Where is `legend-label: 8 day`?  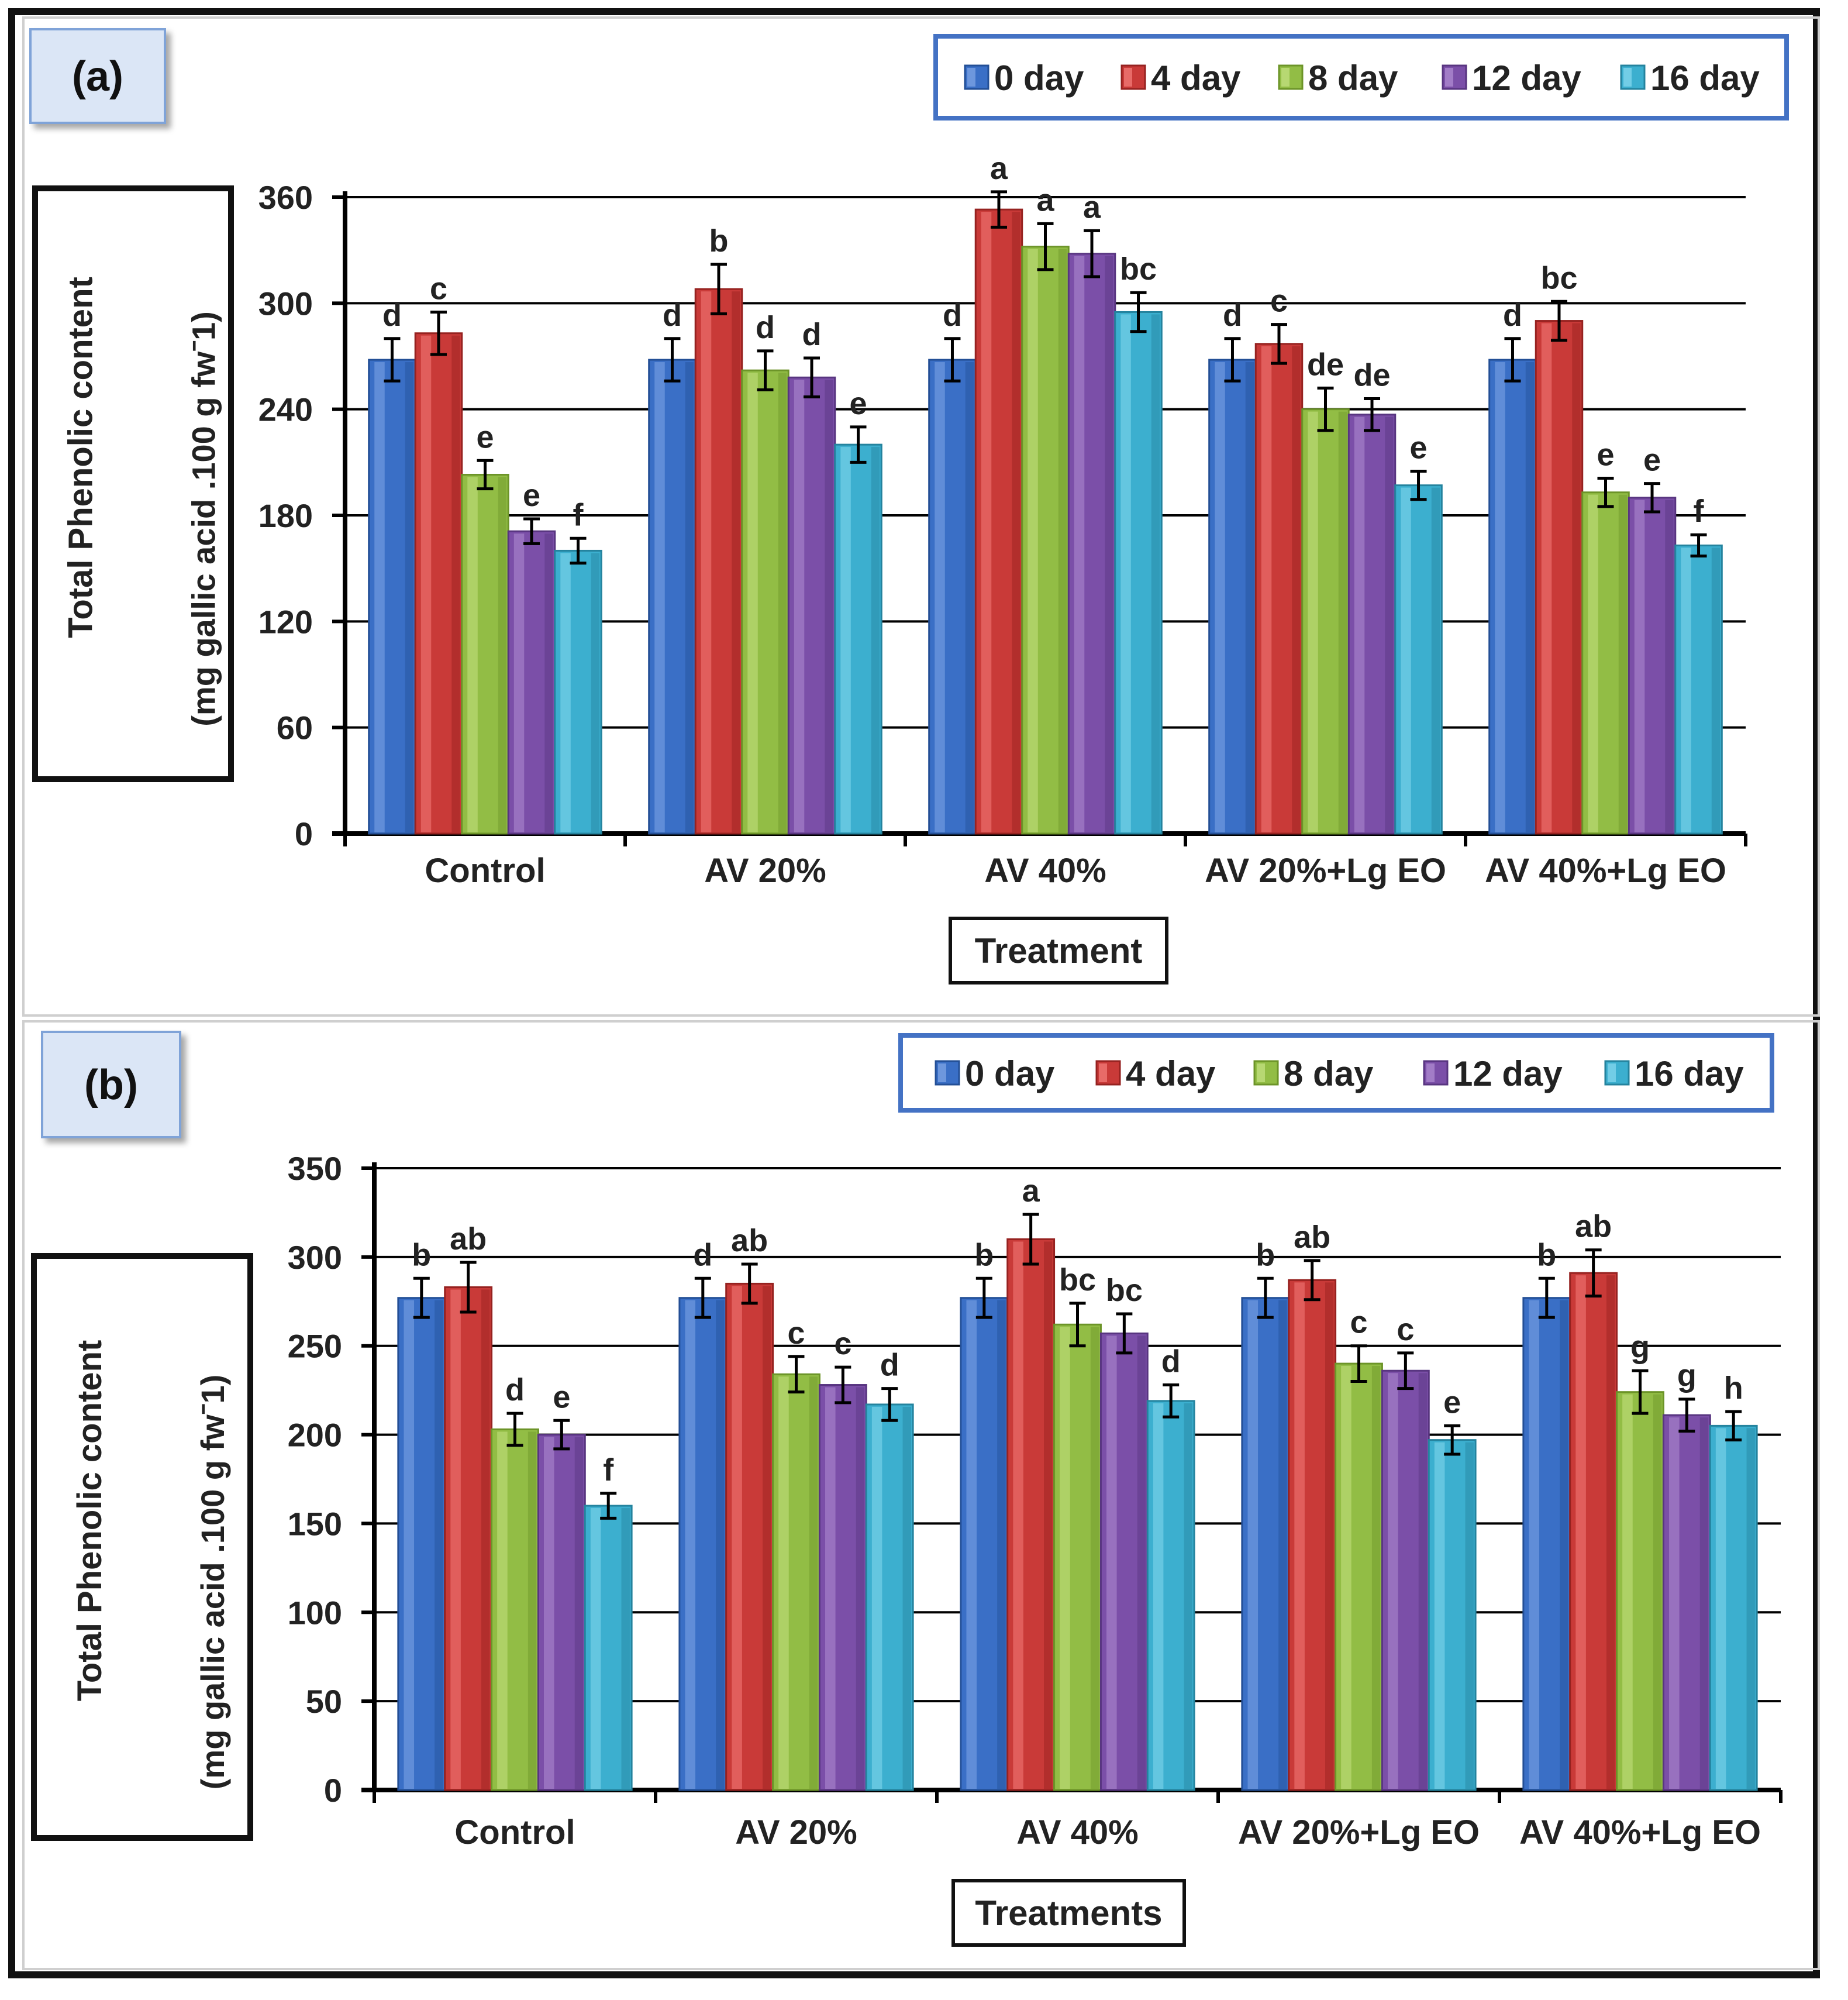 legend-label: 8 day is located at coordinates (1329, 1073).